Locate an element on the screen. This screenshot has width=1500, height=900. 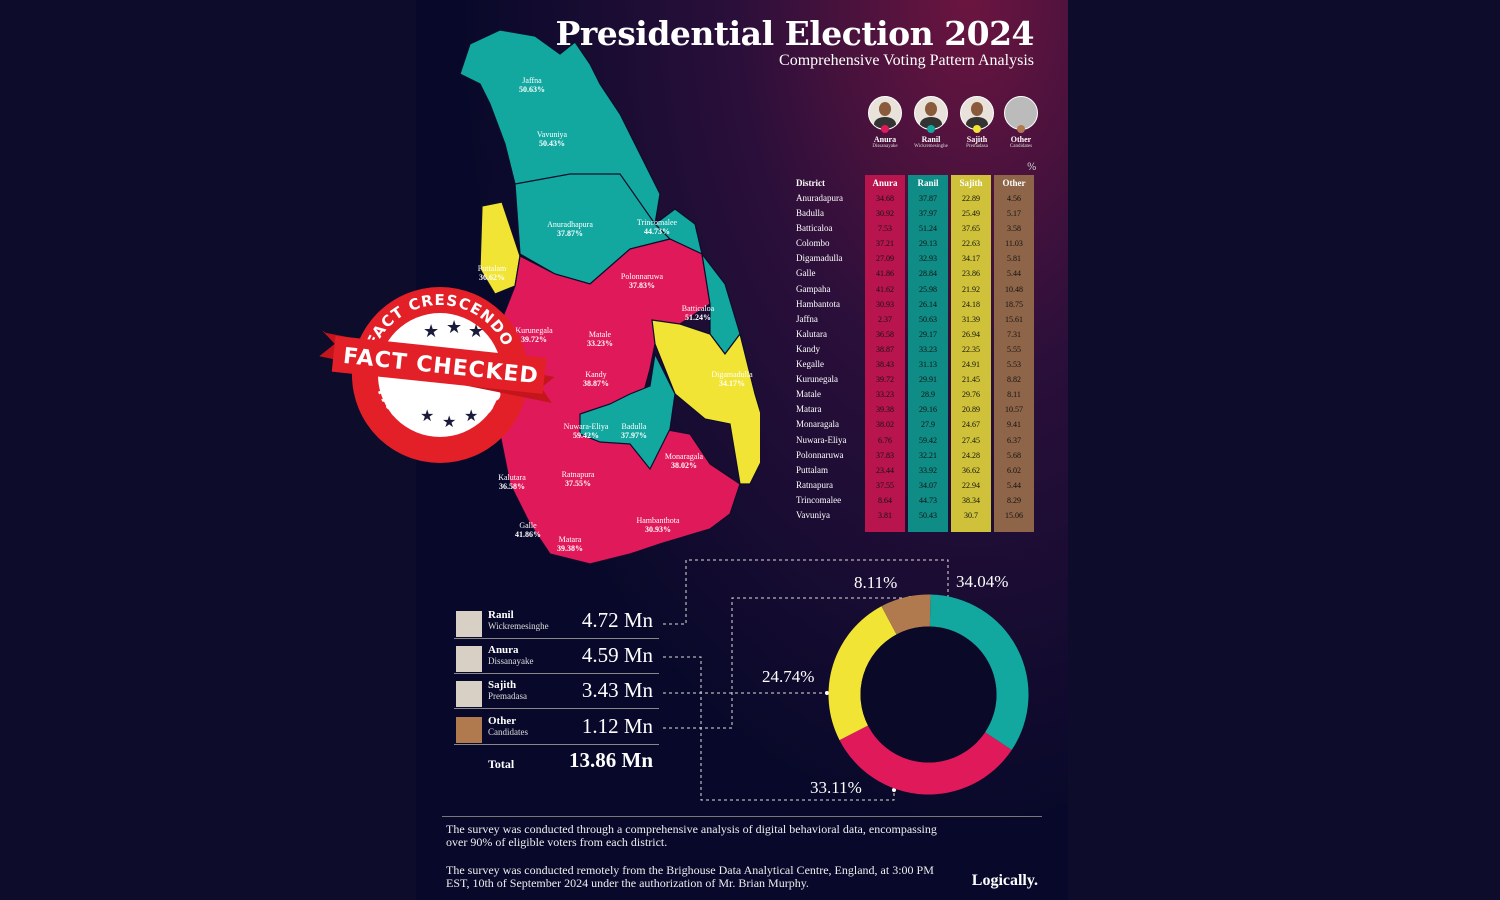
table-cell: 6.02 is located at coordinates (1014, 470).